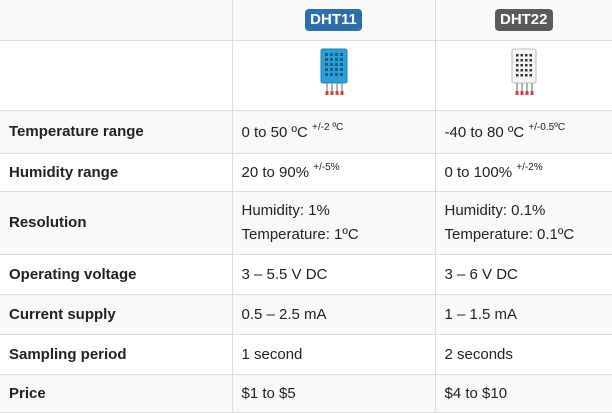  I want to click on dht11-value: $1 to $5, so click(333, 393).